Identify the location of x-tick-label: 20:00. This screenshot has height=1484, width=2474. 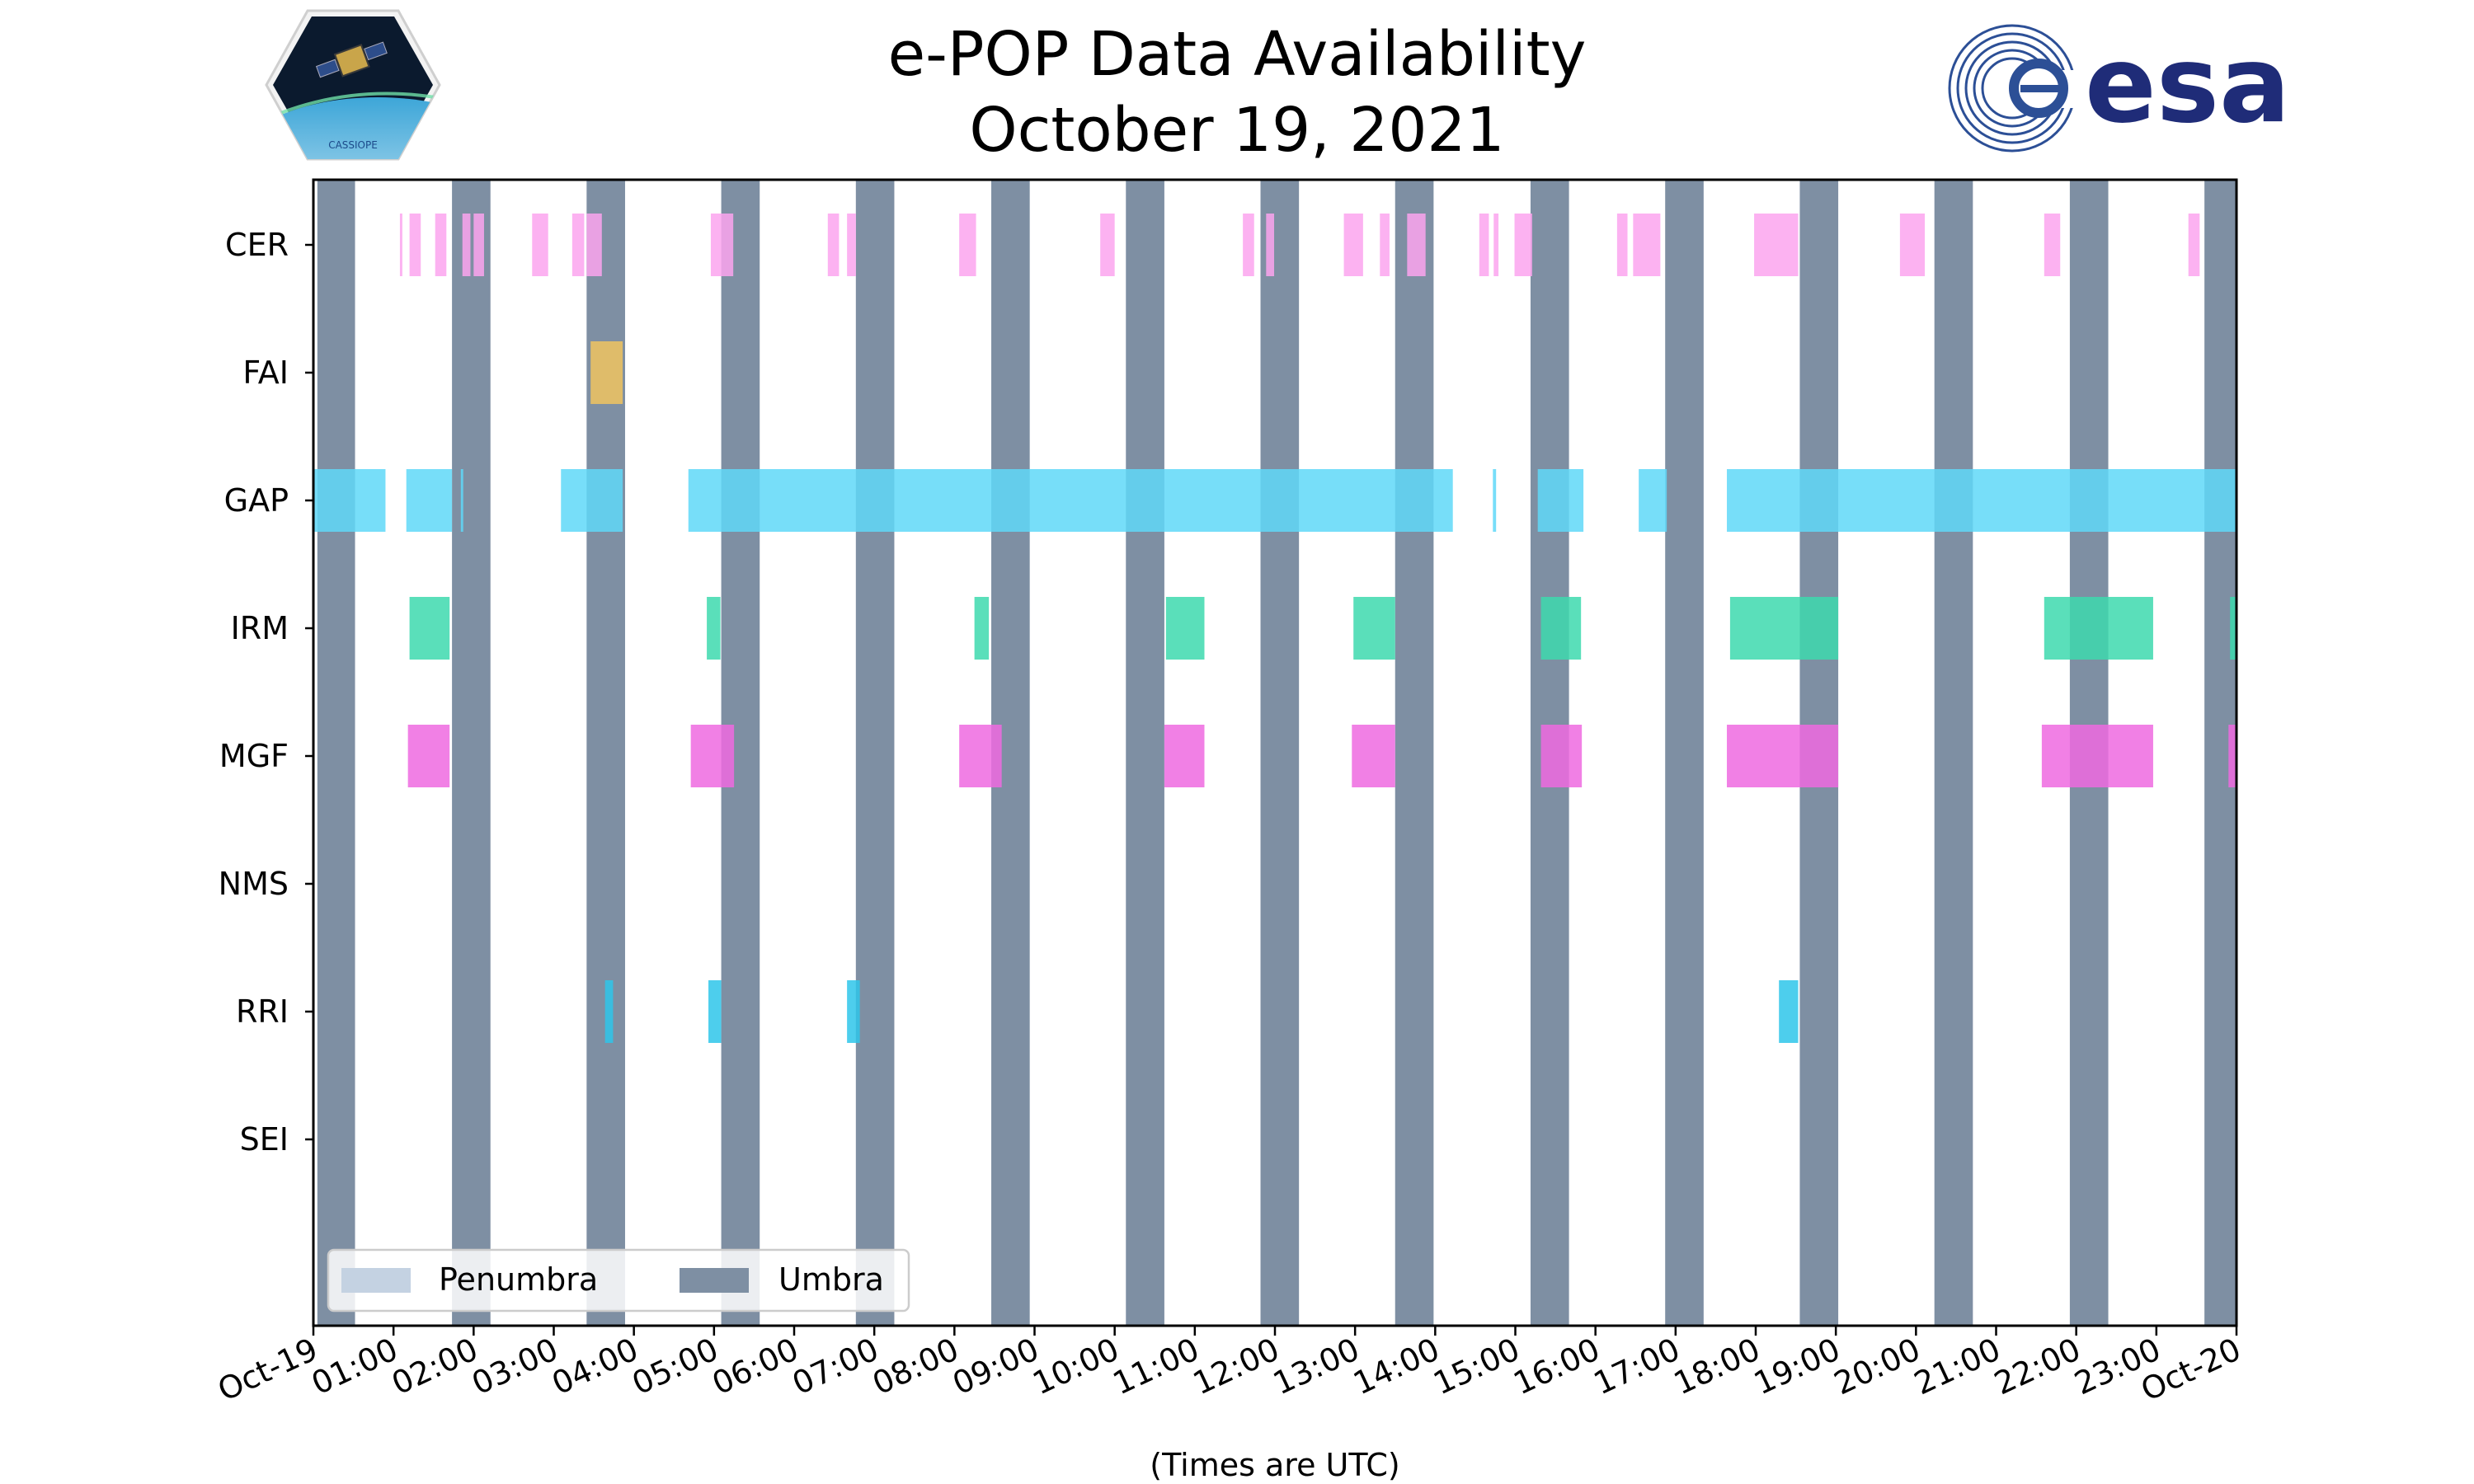
(1877, 1366).